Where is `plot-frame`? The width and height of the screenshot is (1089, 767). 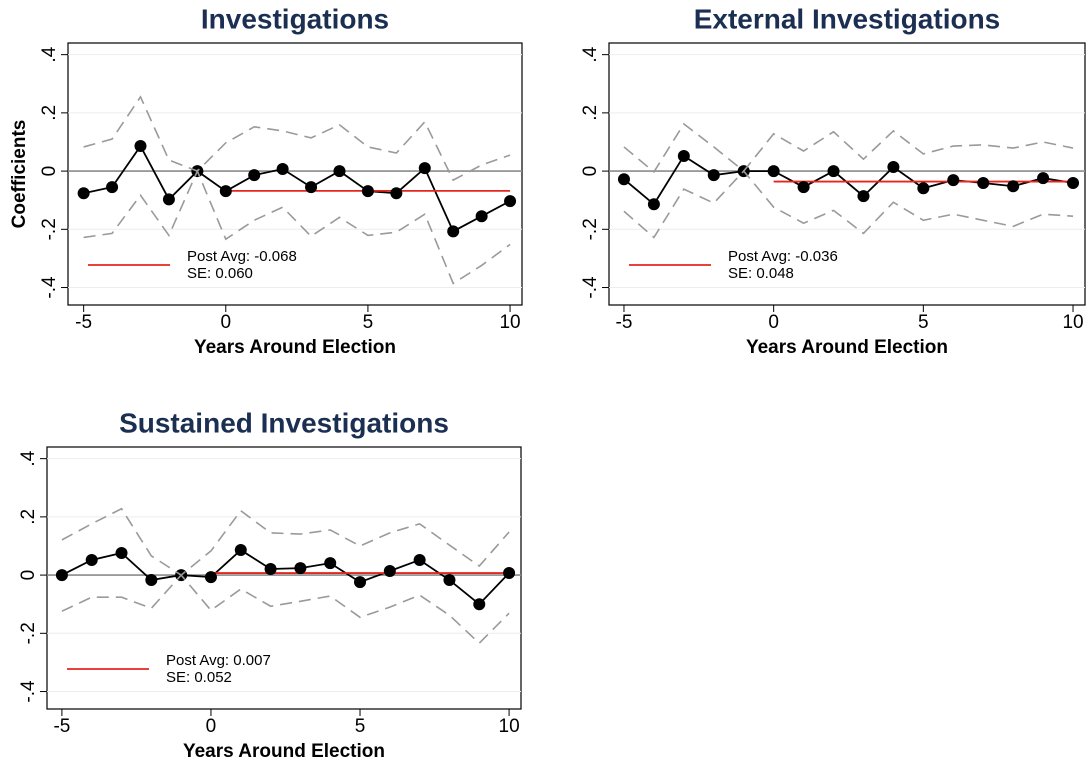 plot-frame is located at coordinates (295, 174).